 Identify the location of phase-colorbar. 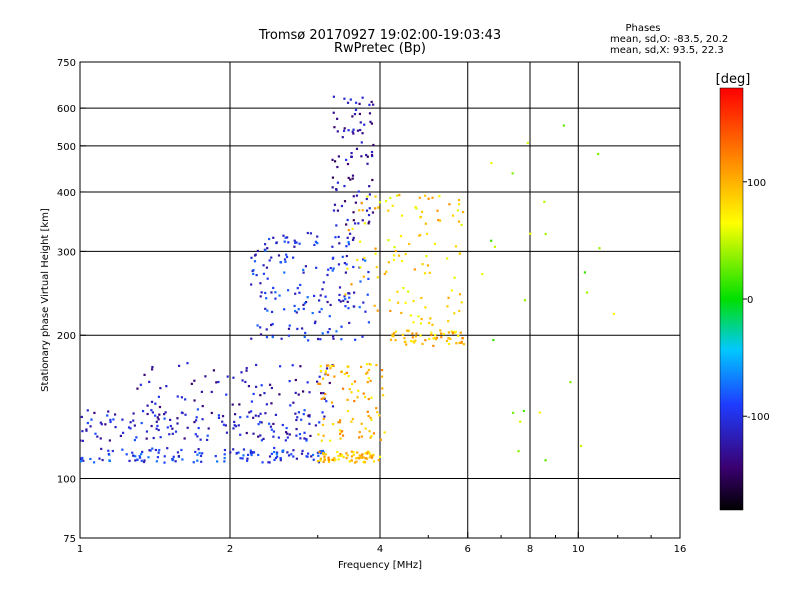
(731, 299).